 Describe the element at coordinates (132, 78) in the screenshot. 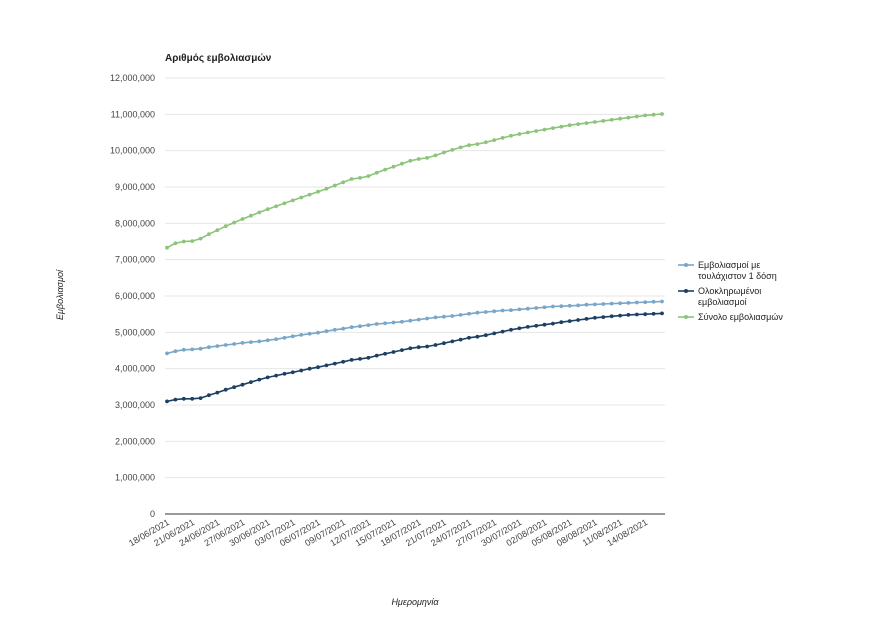

I see `y-tick-label: 12,000,000` at that location.